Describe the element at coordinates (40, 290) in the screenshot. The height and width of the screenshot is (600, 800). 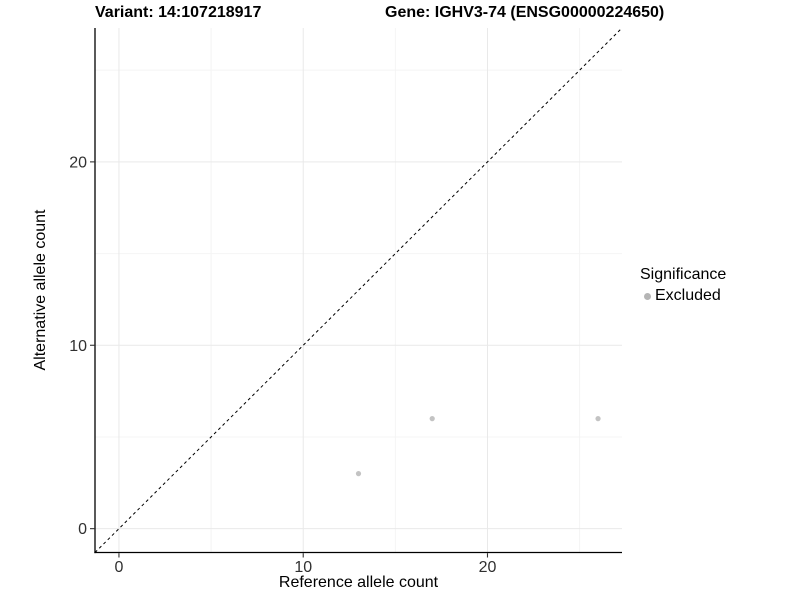
I see `y-axis-label: Alternative allele count` at that location.